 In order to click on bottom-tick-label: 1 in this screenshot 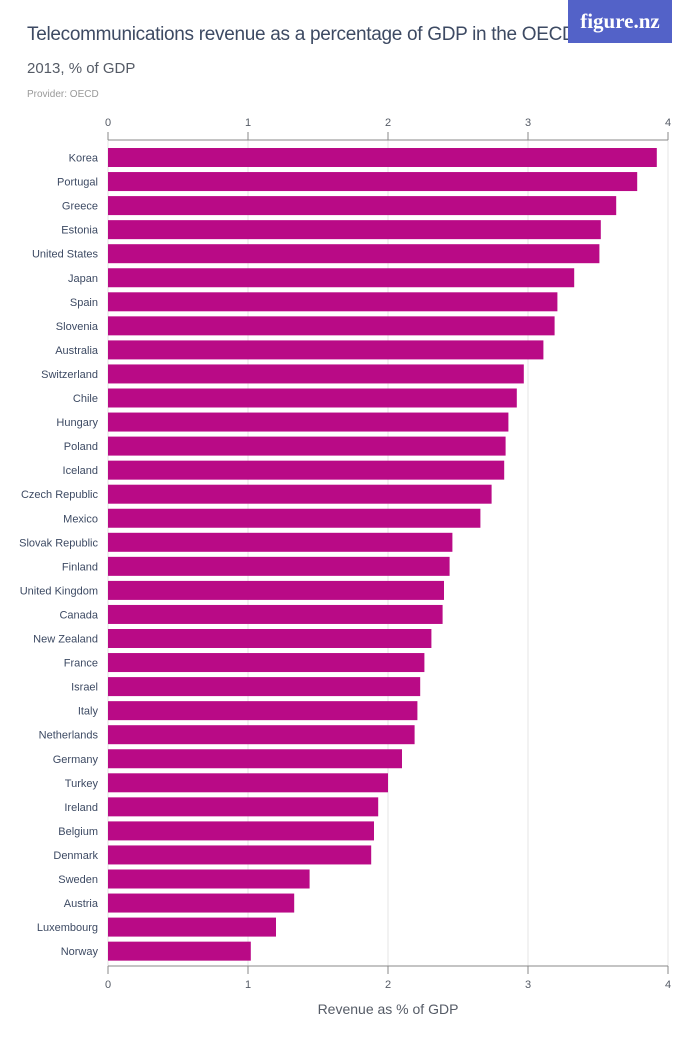, I will do `click(248, 985)`.